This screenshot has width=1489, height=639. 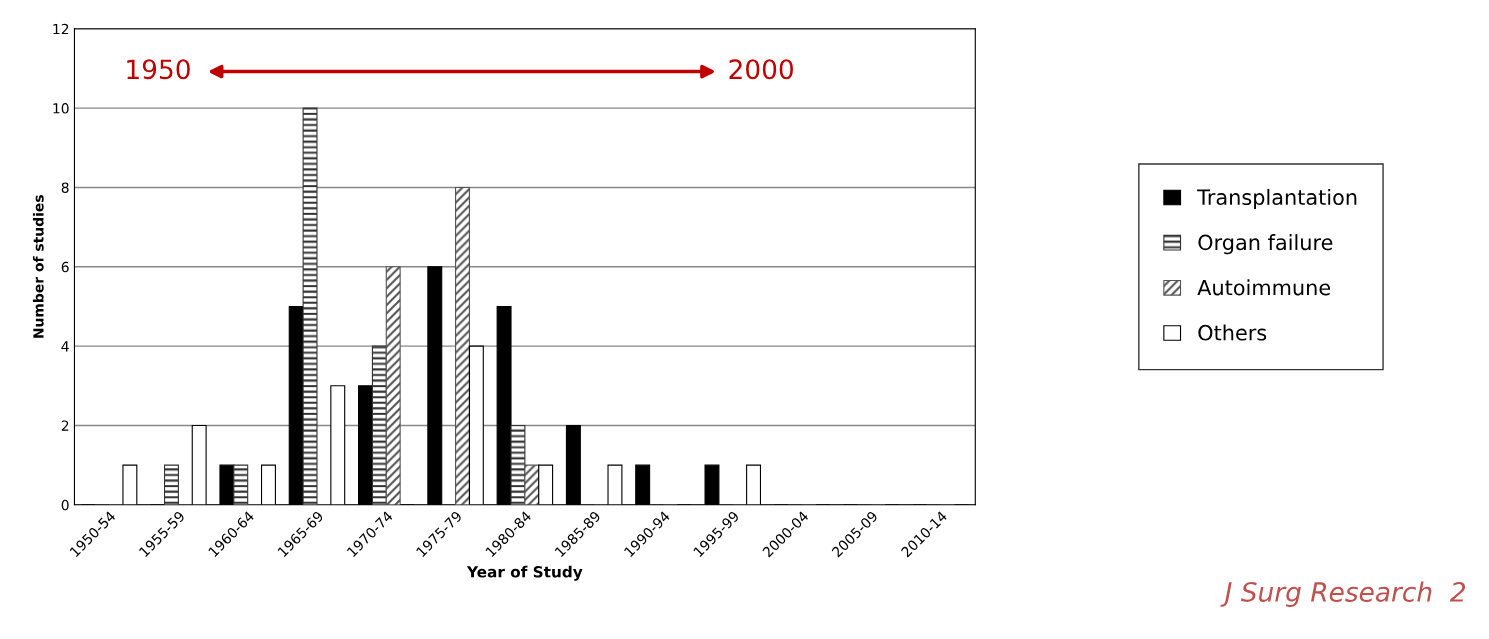 I want to click on y-tick-label: 2, so click(x=65, y=425).